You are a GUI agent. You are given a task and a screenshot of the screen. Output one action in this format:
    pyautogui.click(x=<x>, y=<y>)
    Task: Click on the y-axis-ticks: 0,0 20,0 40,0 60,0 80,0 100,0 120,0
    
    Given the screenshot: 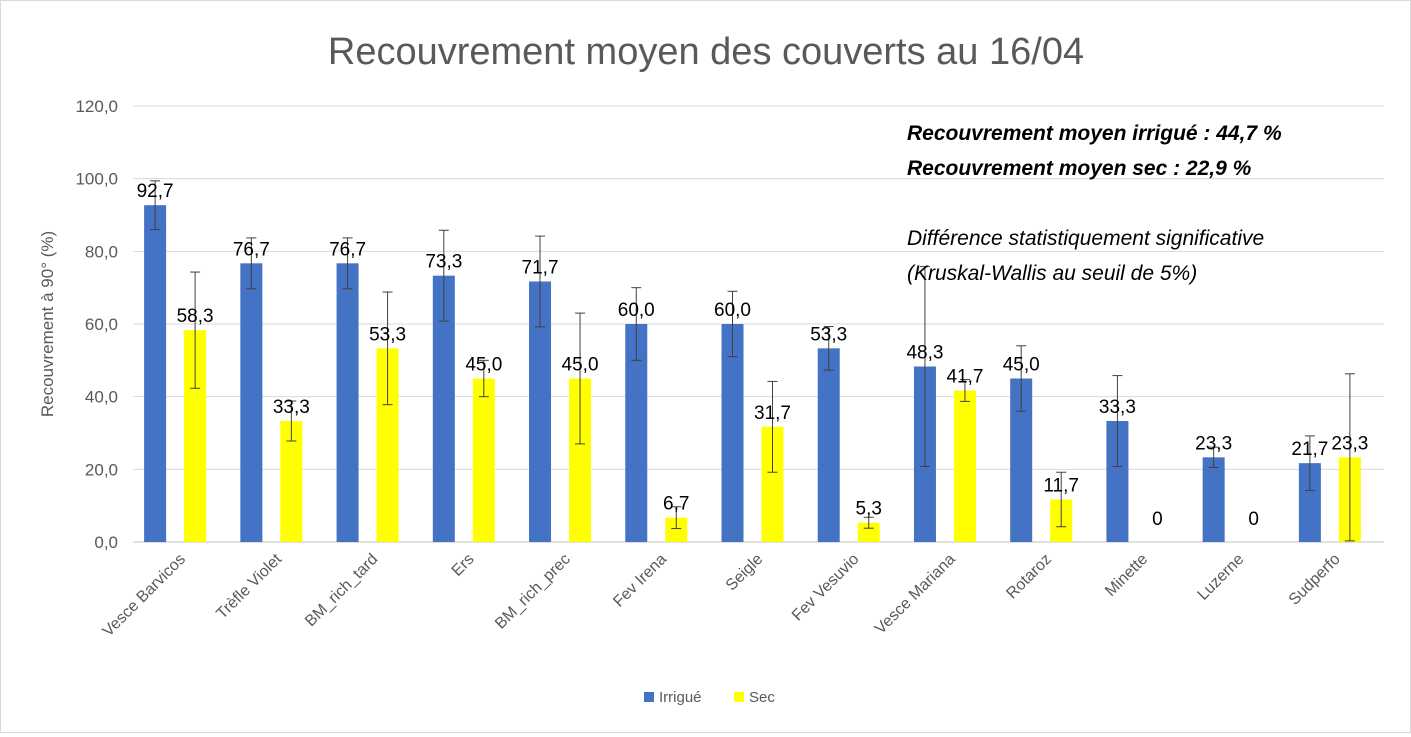 What is the action you would take?
    pyautogui.click(x=96, y=324)
    